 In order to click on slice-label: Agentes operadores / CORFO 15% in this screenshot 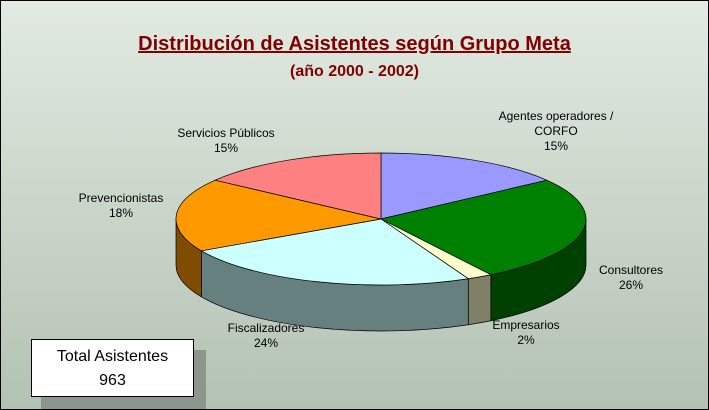, I will do `click(556, 131)`.